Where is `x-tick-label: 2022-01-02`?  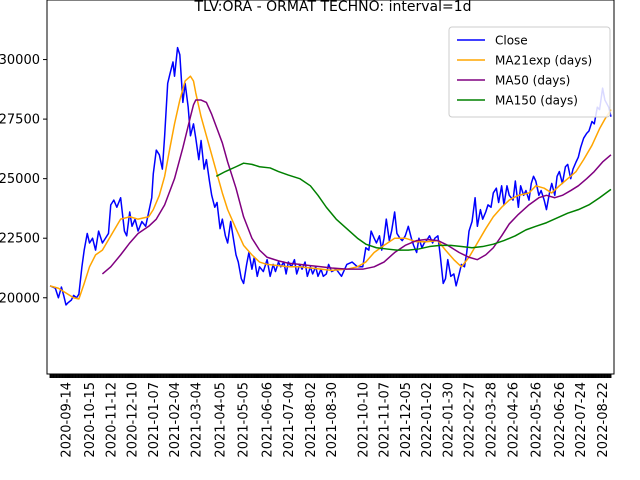 x-tick-label: 2022-01-02 is located at coordinates (427, 420).